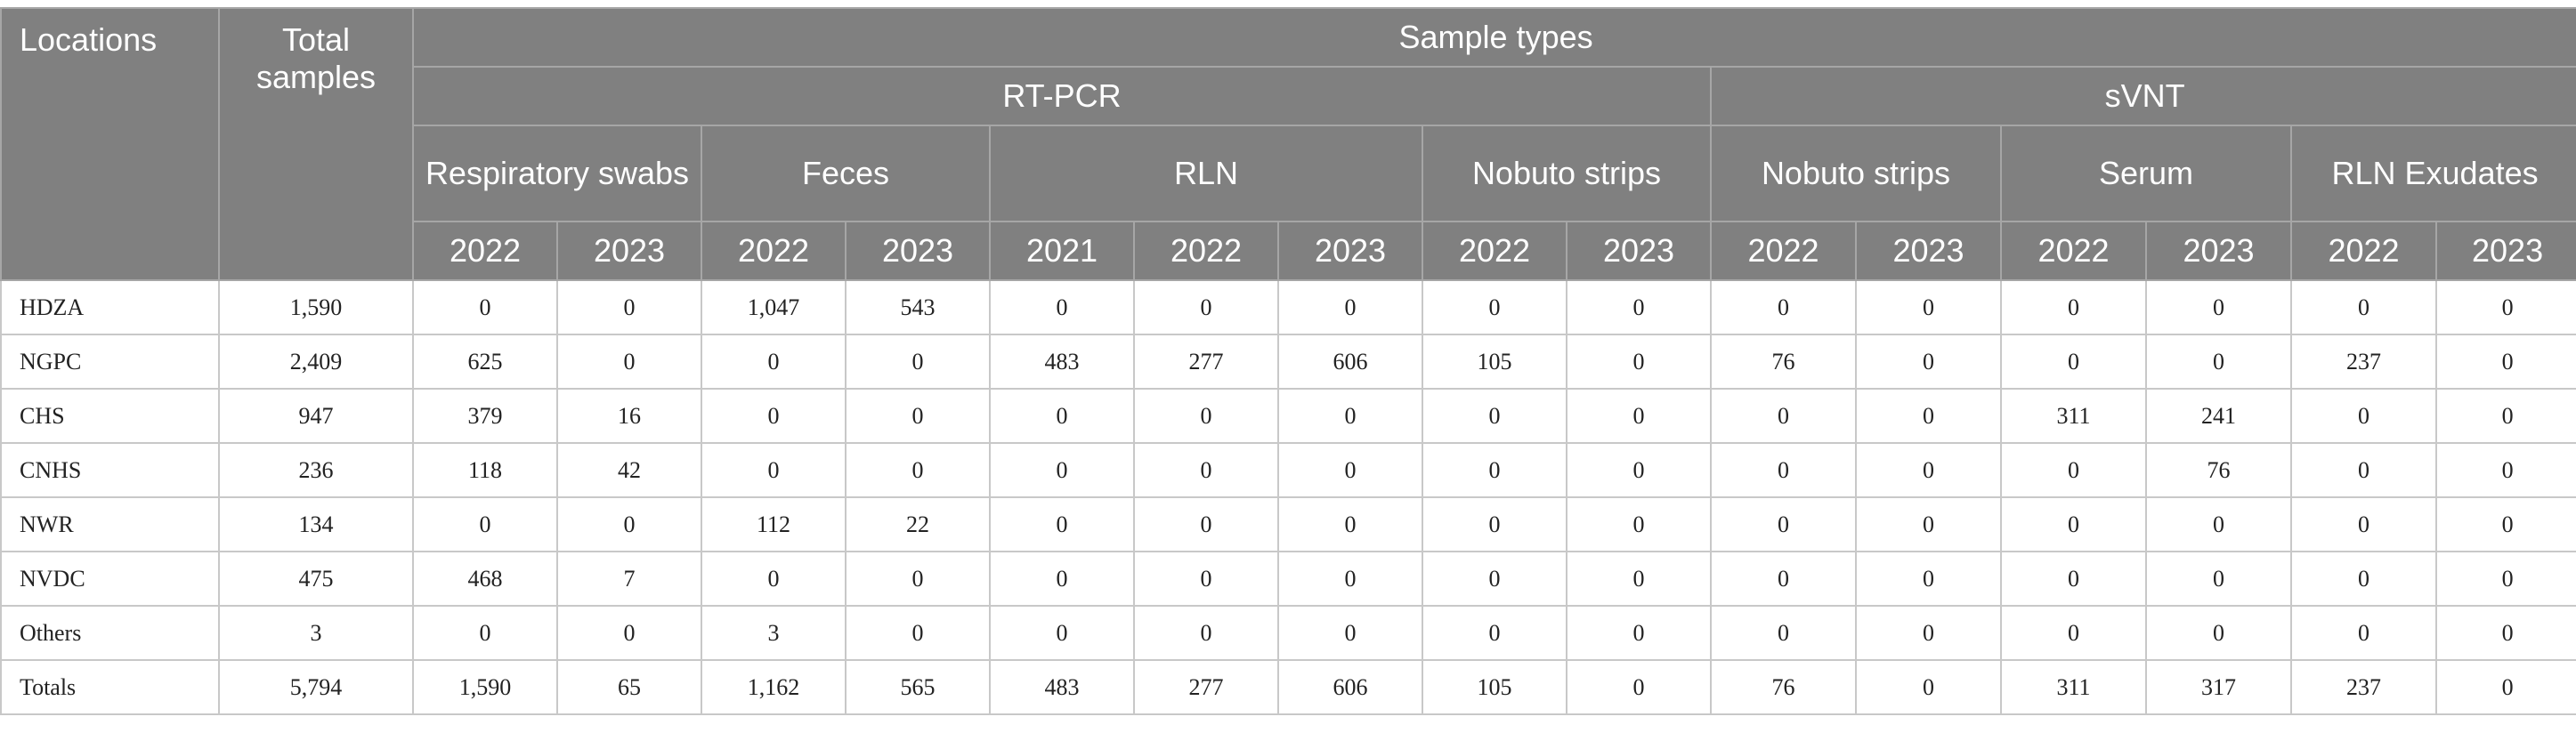  Describe the element at coordinates (316, 144) in the screenshot. I see `header-total-samples: Total samples` at that location.